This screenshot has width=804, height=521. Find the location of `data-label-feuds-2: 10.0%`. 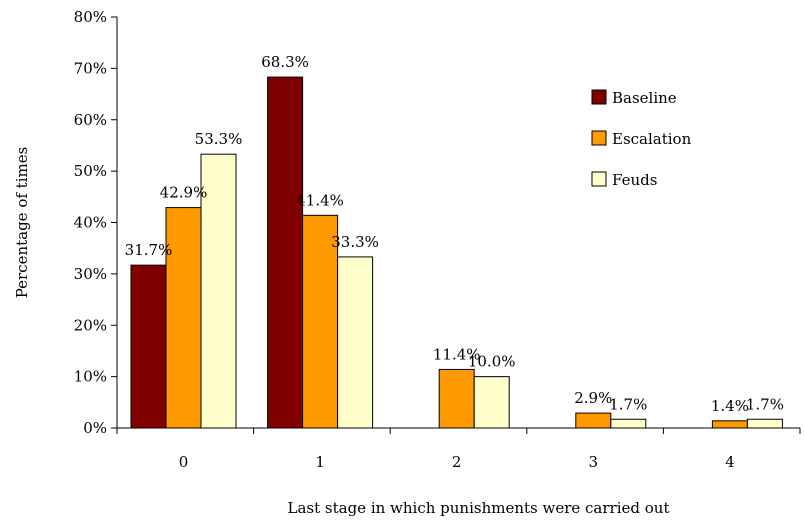

data-label-feuds-2: 10.0% is located at coordinates (492, 362).